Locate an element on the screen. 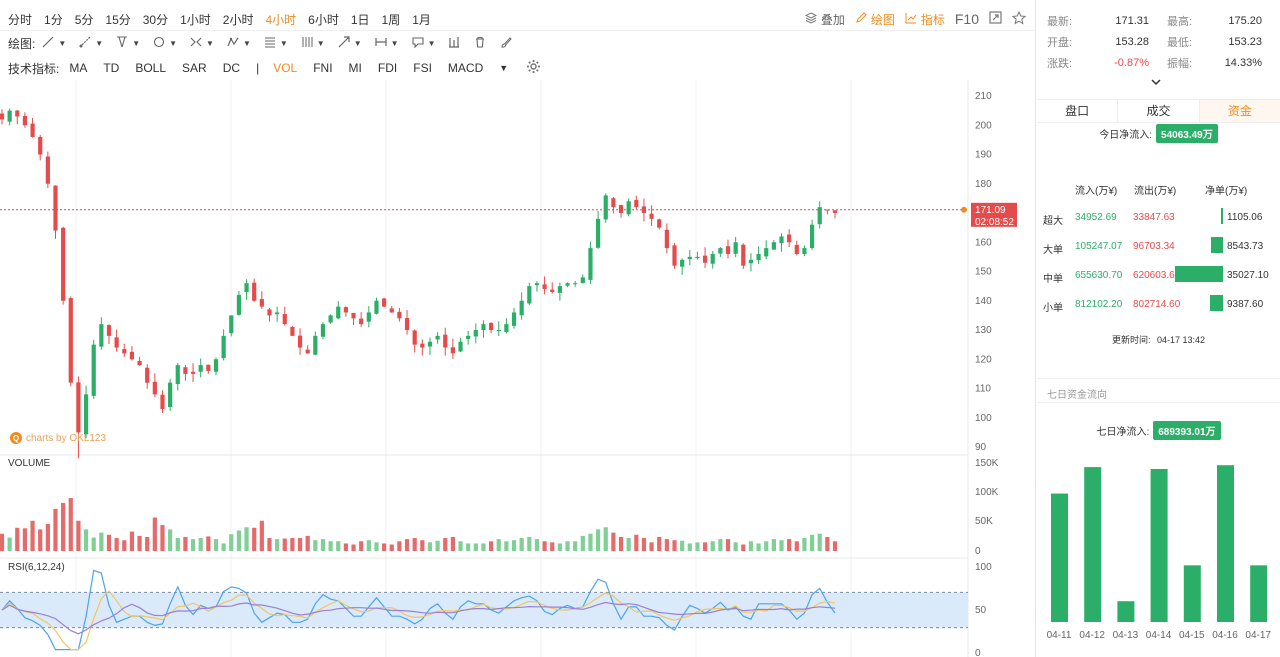 The image size is (1280, 657). indicator-dc: DC is located at coordinates (231, 68).